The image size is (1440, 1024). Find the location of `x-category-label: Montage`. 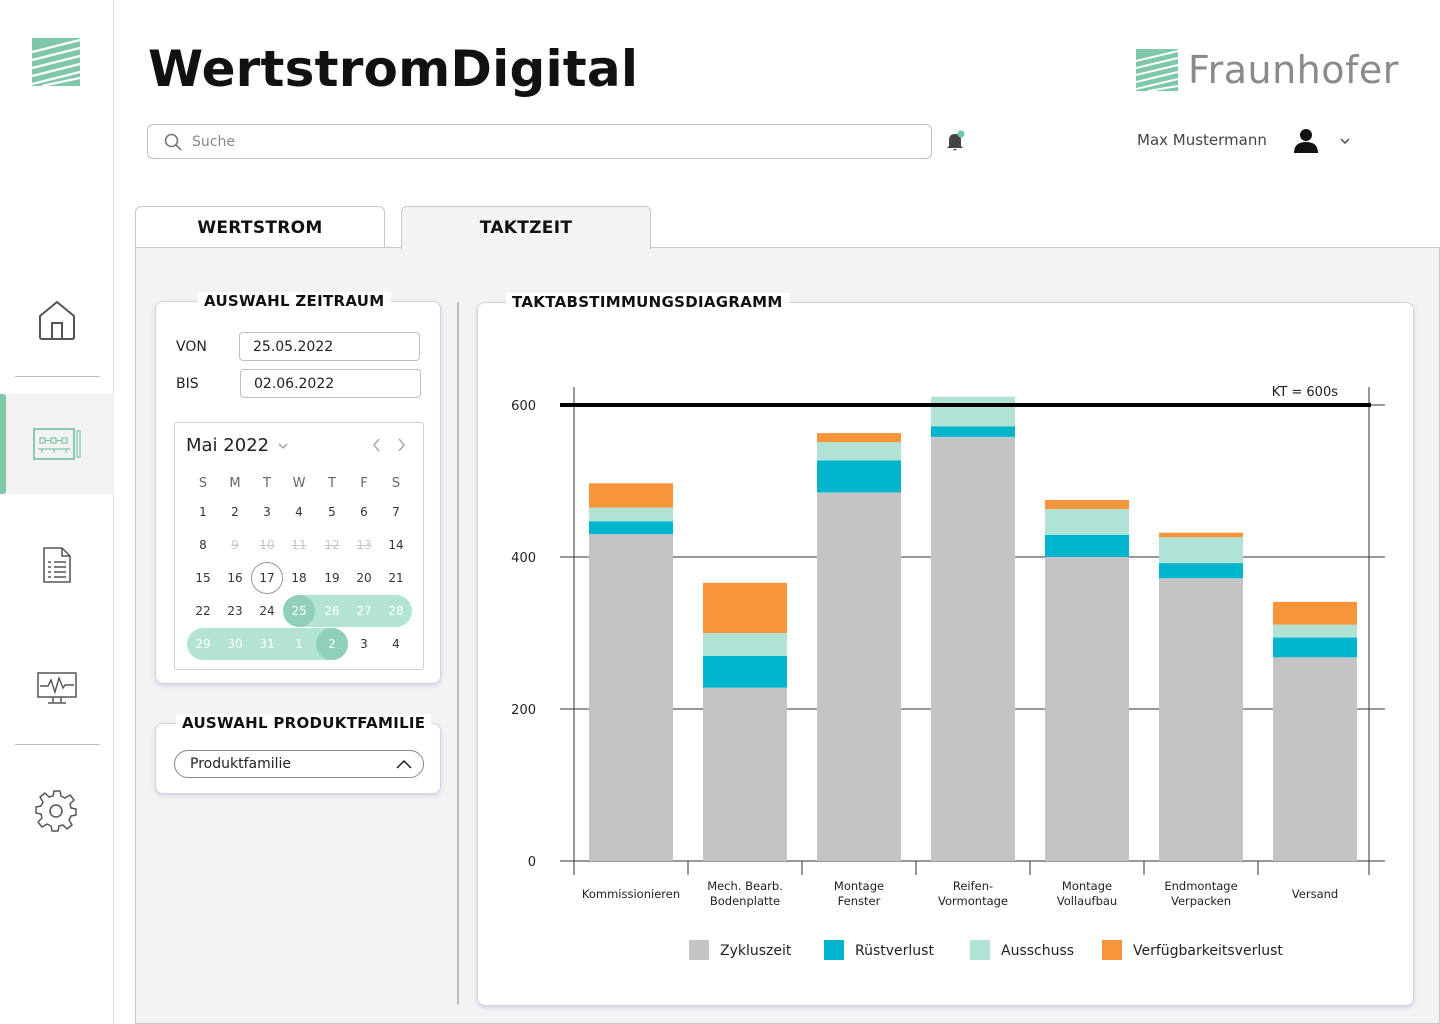

x-category-label: Montage is located at coordinates (859, 886).